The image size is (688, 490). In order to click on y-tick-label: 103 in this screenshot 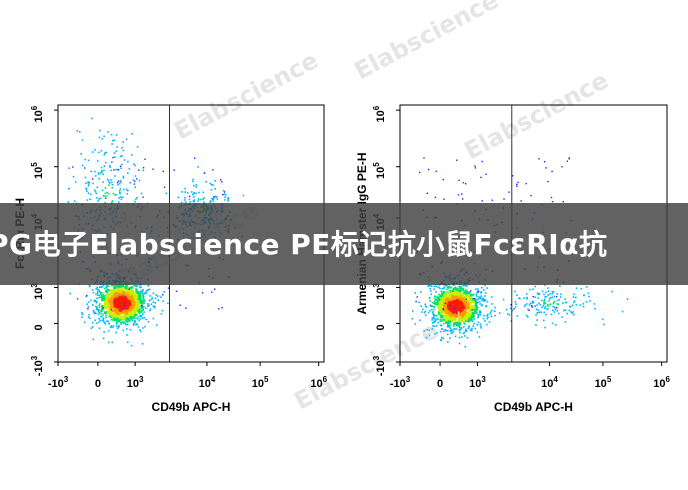, I will do `click(379, 291)`.